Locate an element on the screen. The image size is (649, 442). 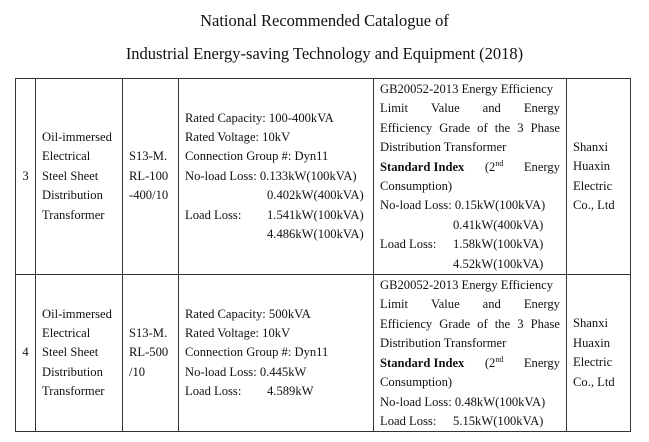
noload-loss: No-load Loss: 0.445kW is located at coordinates (246, 371).